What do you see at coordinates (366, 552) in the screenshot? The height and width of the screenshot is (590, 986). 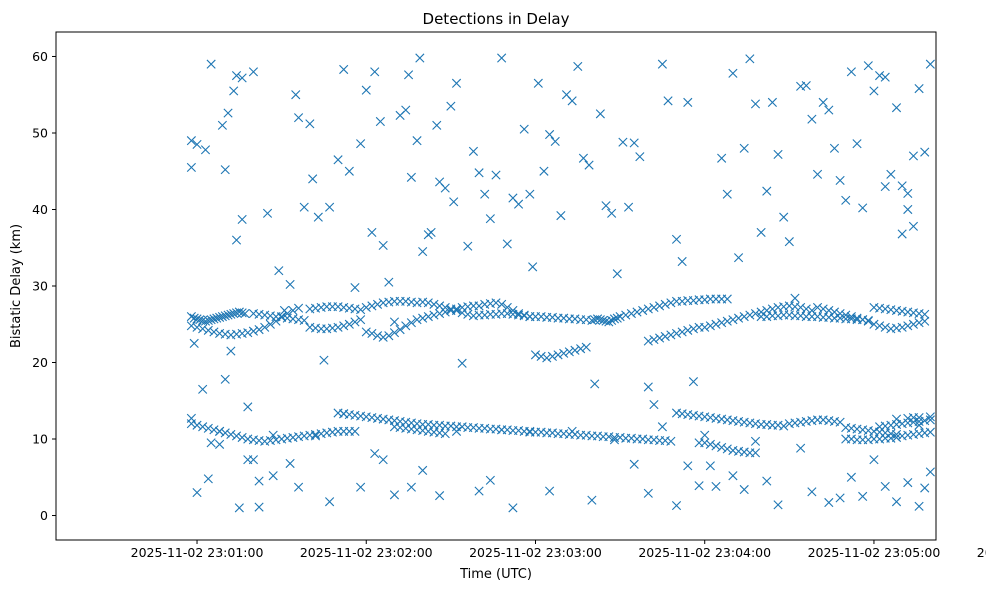 I see `x-tick-label: 2025-11-02 23:02:00` at bounding box center [366, 552].